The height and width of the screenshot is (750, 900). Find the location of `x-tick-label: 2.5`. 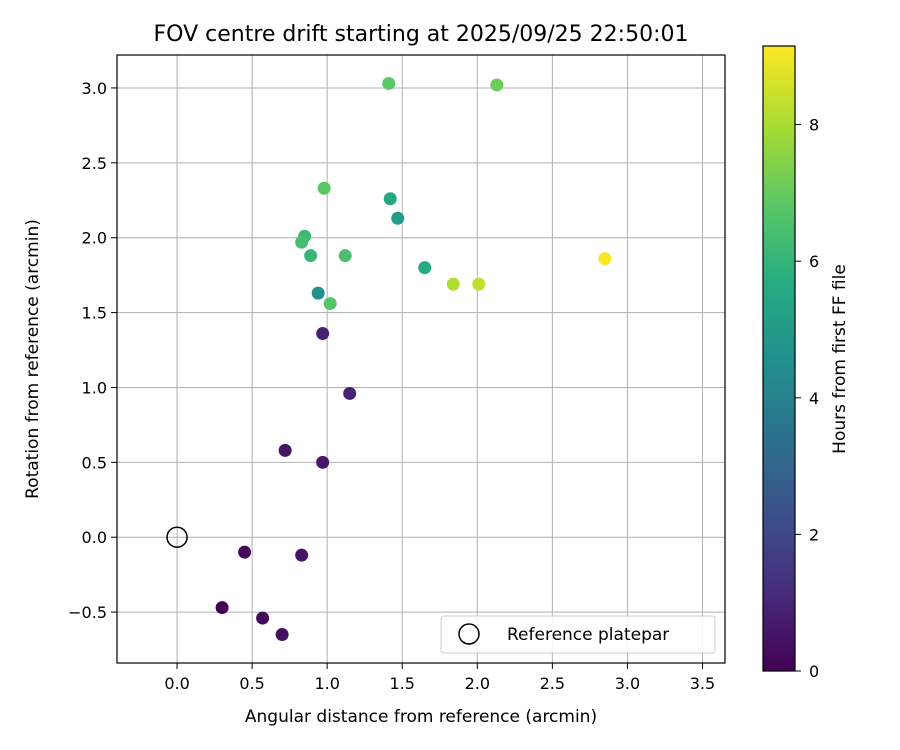

x-tick-label: 2.5 is located at coordinates (552, 683).